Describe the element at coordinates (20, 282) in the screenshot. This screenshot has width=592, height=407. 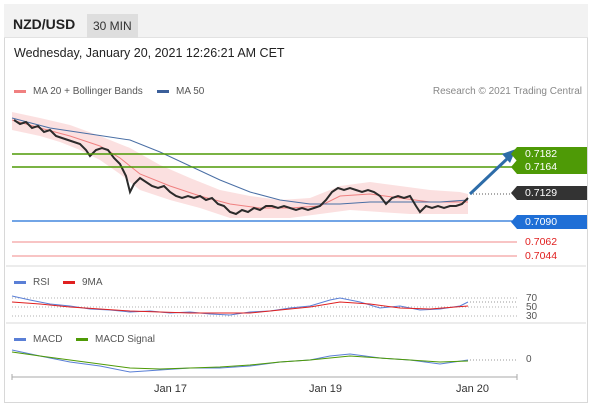
I see `rsi-swatch-icon` at that location.